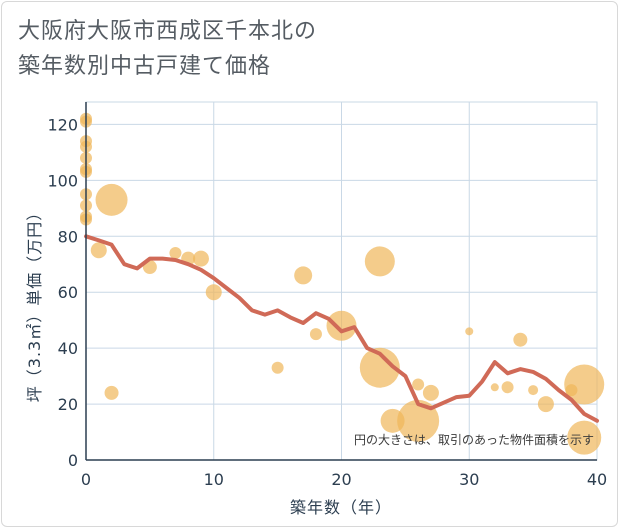 The width and height of the screenshot is (621, 530). Describe the element at coordinates (73, 460) in the screenshot. I see `y-tick-label: 0` at that location.